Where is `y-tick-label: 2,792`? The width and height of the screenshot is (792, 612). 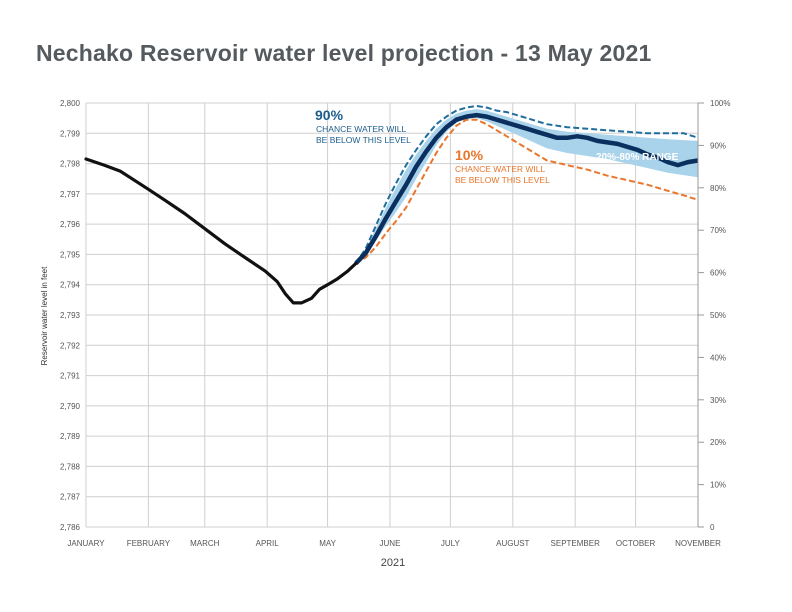
y-tick-label: 2,792 is located at coordinates (70, 345).